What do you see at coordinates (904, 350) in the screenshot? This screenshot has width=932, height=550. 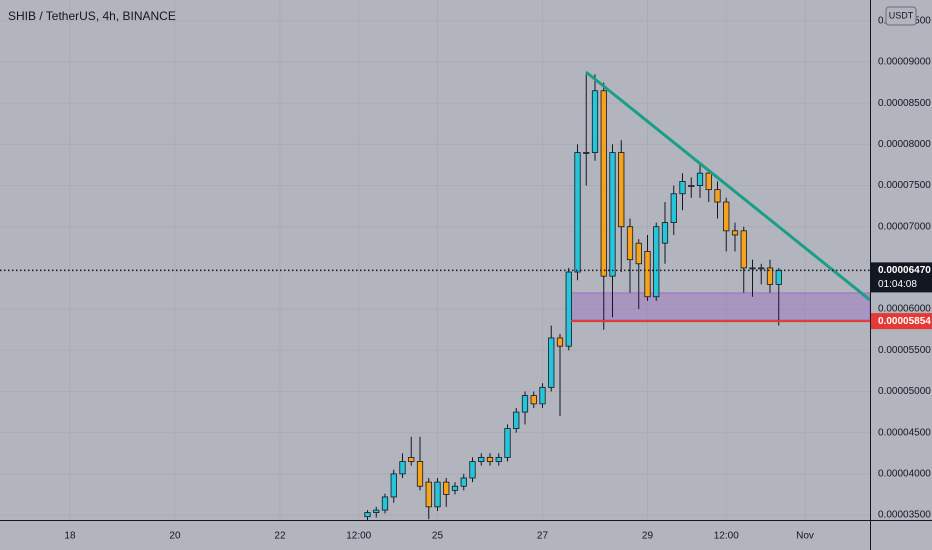 I see `y-tick-label: 0.00005500` at bounding box center [904, 350].